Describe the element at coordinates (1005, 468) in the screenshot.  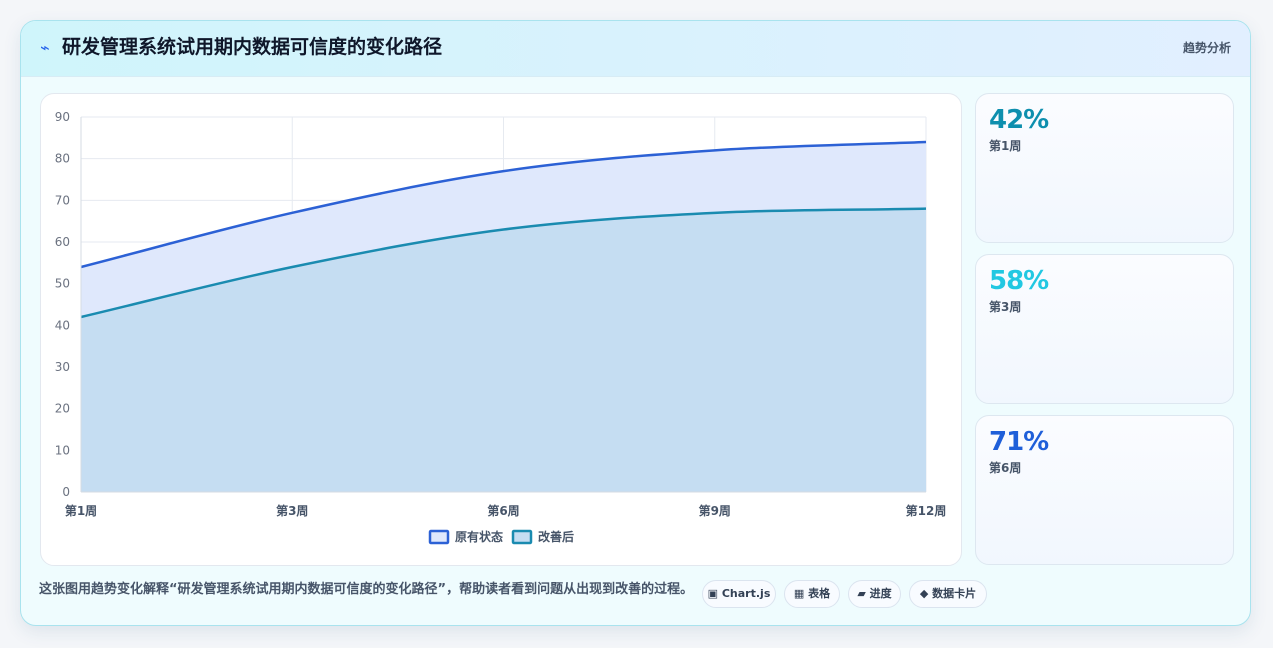
I see `kpi-label: 第6周` at that location.